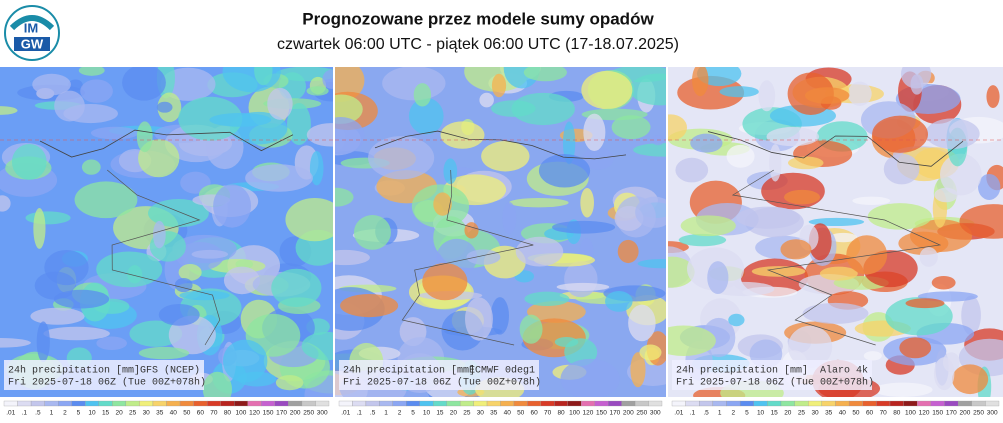  Describe the element at coordinates (910, 413) in the screenshot. I see `legend-label: 100` at that location.